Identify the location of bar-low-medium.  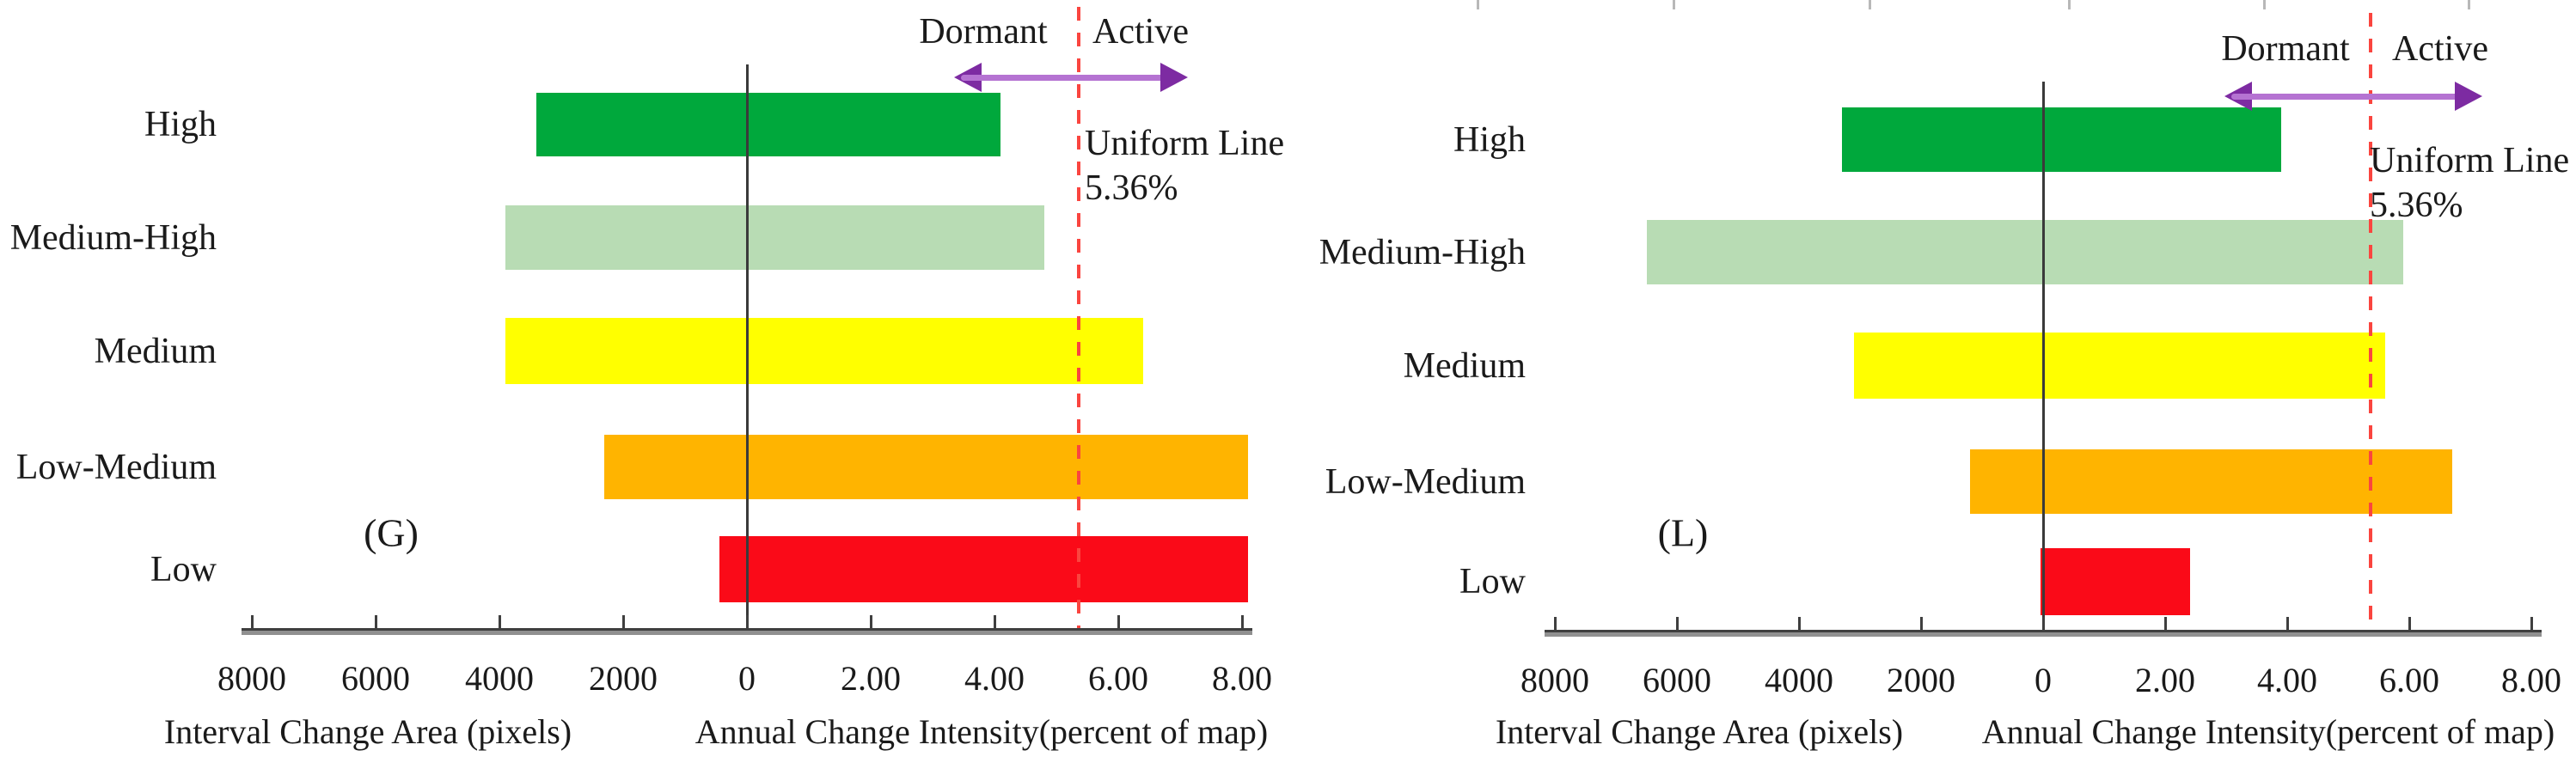
(926, 467).